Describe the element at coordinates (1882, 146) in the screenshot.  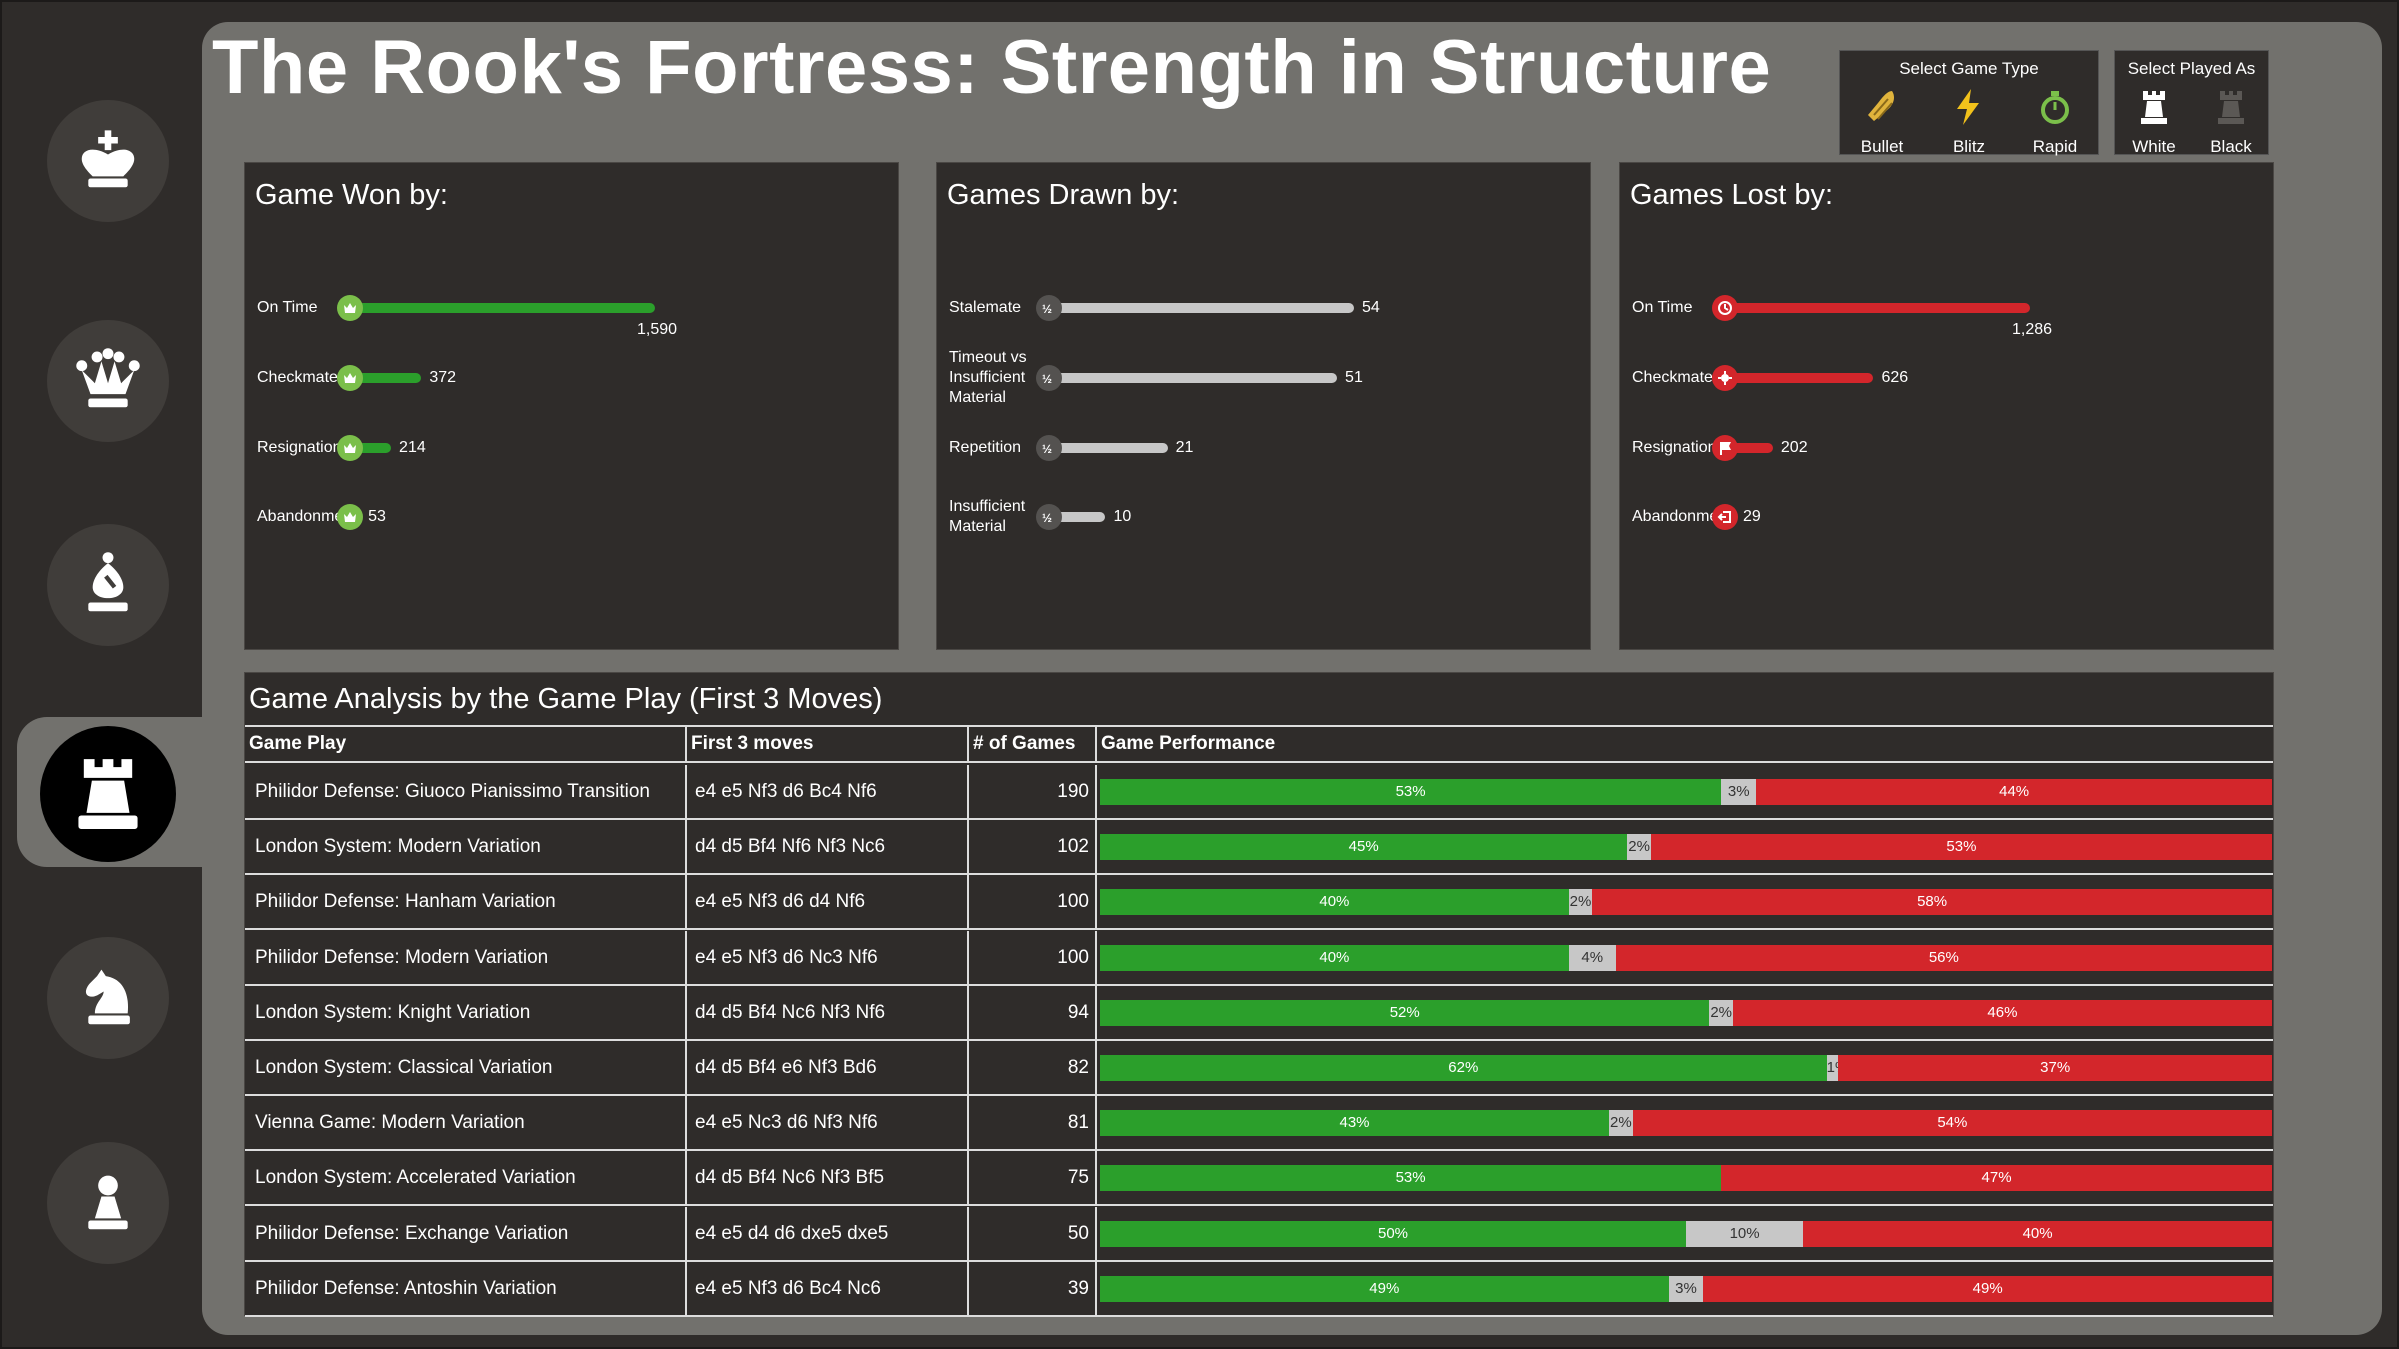
I see `filter-bullet-label: Bullet` at that location.